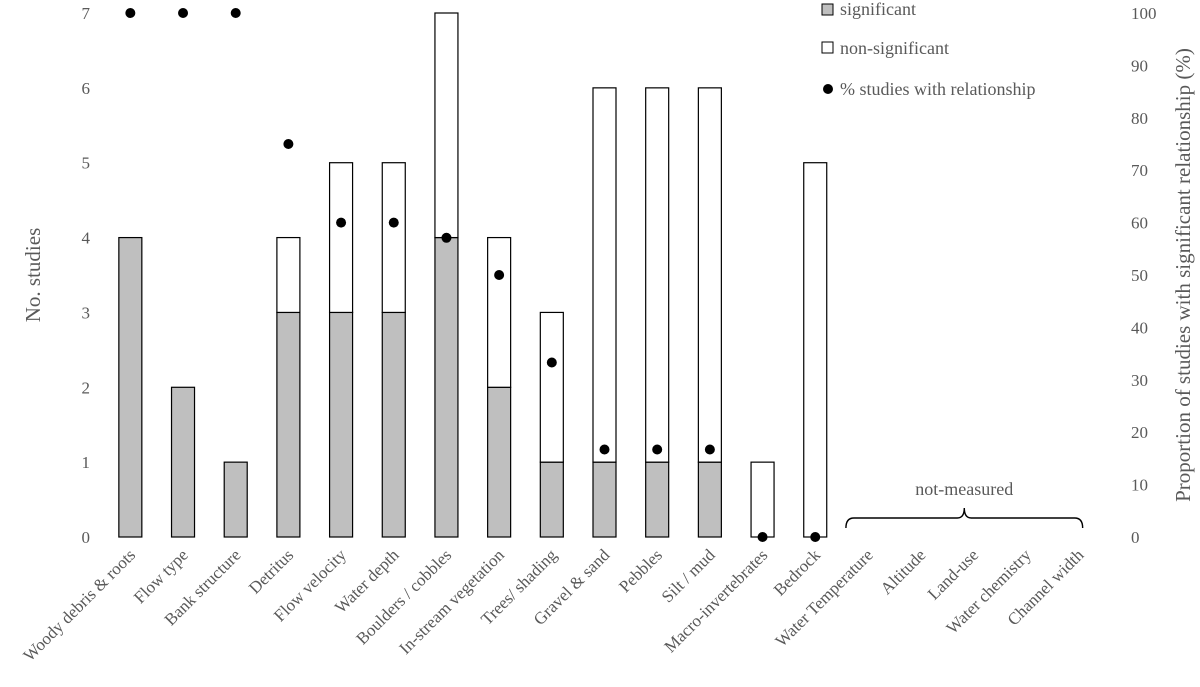 Image resolution: width=1200 pixels, height=687 pixels. Describe the element at coordinates (815, 350) in the screenshot. I see `bar-non-significant-bedrock` at that location.